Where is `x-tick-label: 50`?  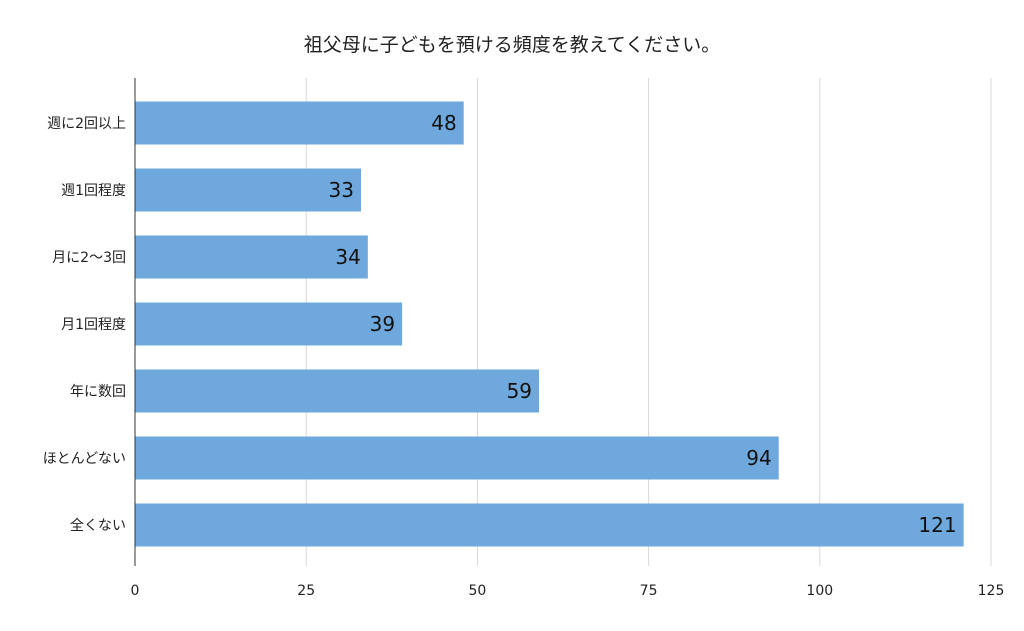
x-tick-label: 50 is located at coordinates (477, 591).